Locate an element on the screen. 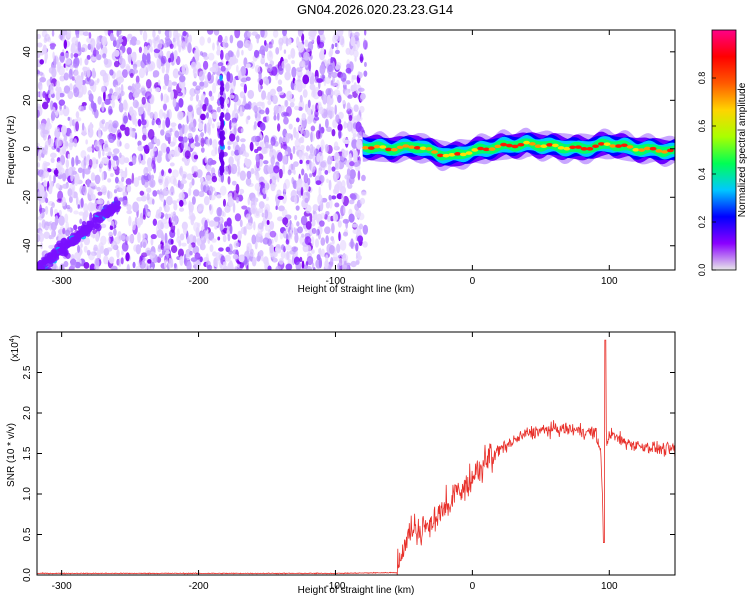 Image resolution: width=750 pixels, height=600 pixels. colorbar-gradient is located at coordinates (724, 150).